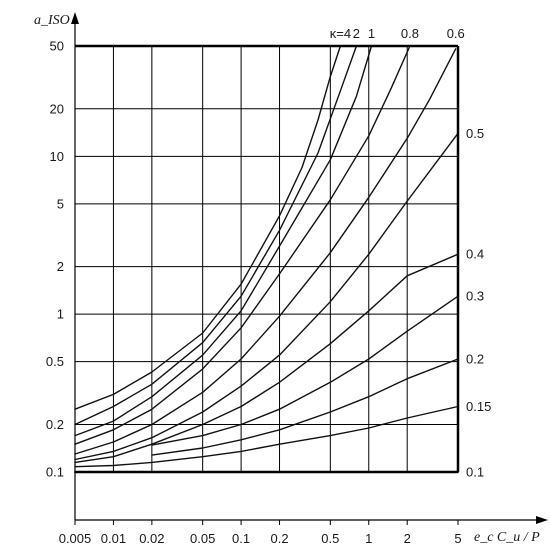 The image size is (550, 560). What do you see at coordinates (279, 538) in the screenshot?
I see `x-tick-label: 0.2` at bounding box center [279, 538].